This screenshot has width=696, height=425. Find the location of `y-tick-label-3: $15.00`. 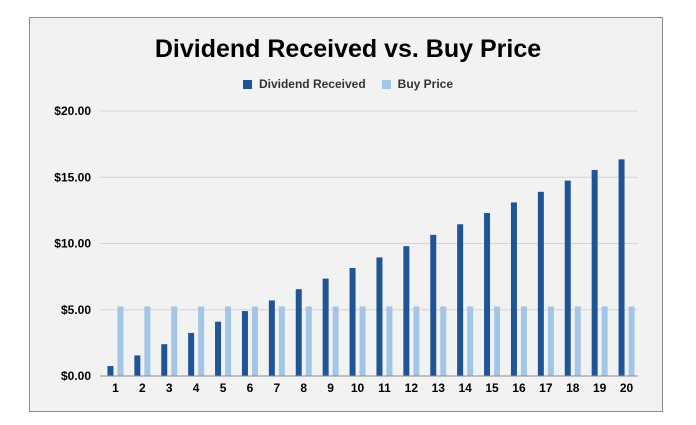

y-tick-label-3: $15.00 is located at coordinates (72, 177).